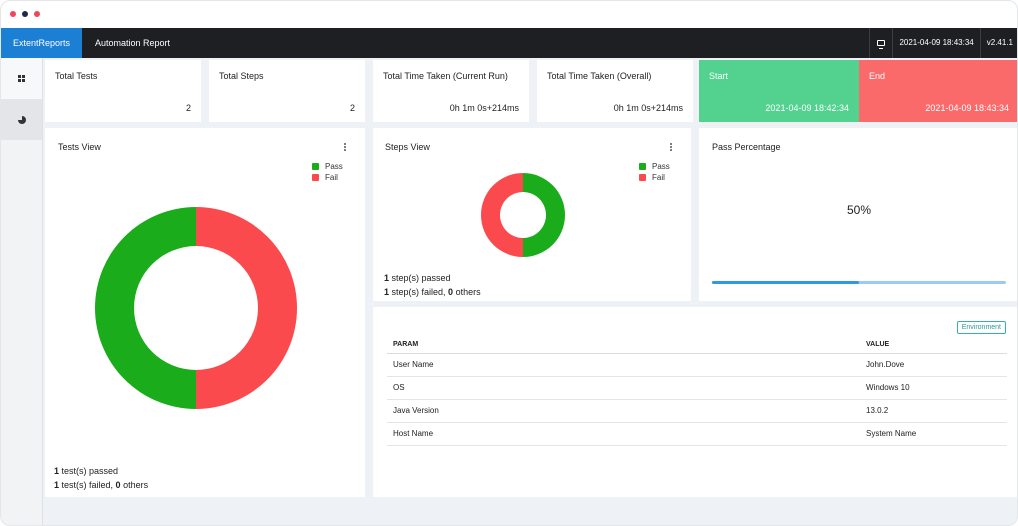 The width and height of the screenshot is (1018, 526). I want to click on table-row: OS Windows 10, so click(697, 388).